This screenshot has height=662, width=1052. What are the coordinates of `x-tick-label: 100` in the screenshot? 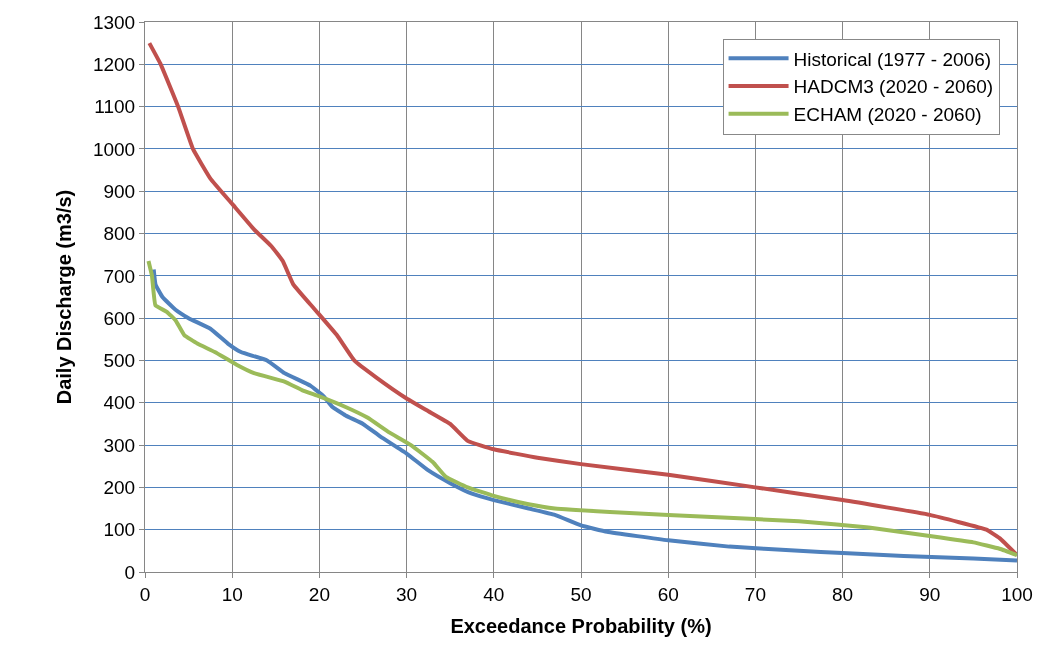 It's located at (1017, 594).